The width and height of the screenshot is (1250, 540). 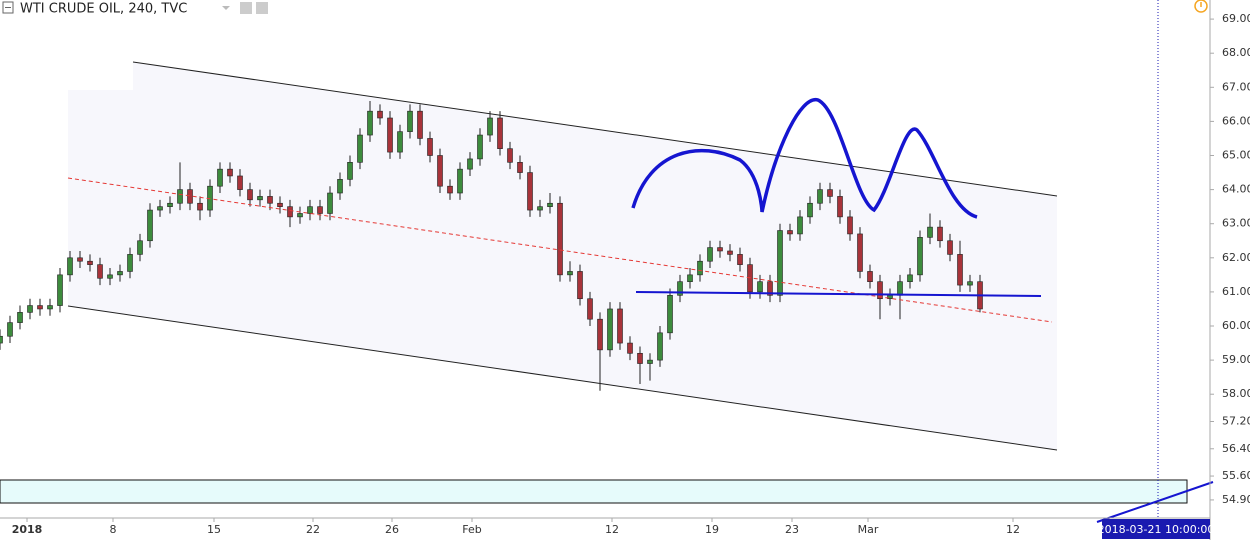 What do you see at coordinates (1201, 6) in the screenshot?
I see `warning-icon` at bounding box center [1201, 6].